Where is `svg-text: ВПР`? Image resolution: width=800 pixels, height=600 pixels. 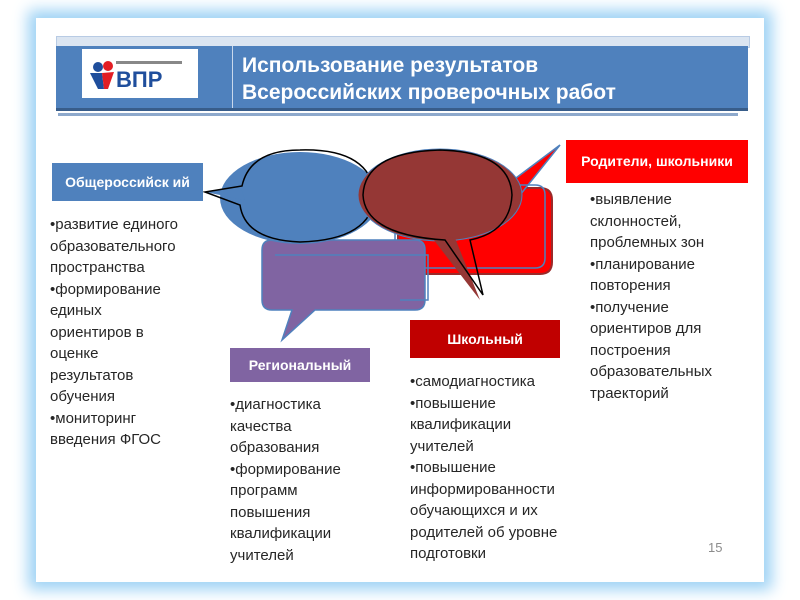
svg-text: ВПР is located at coordinates (139, 79).